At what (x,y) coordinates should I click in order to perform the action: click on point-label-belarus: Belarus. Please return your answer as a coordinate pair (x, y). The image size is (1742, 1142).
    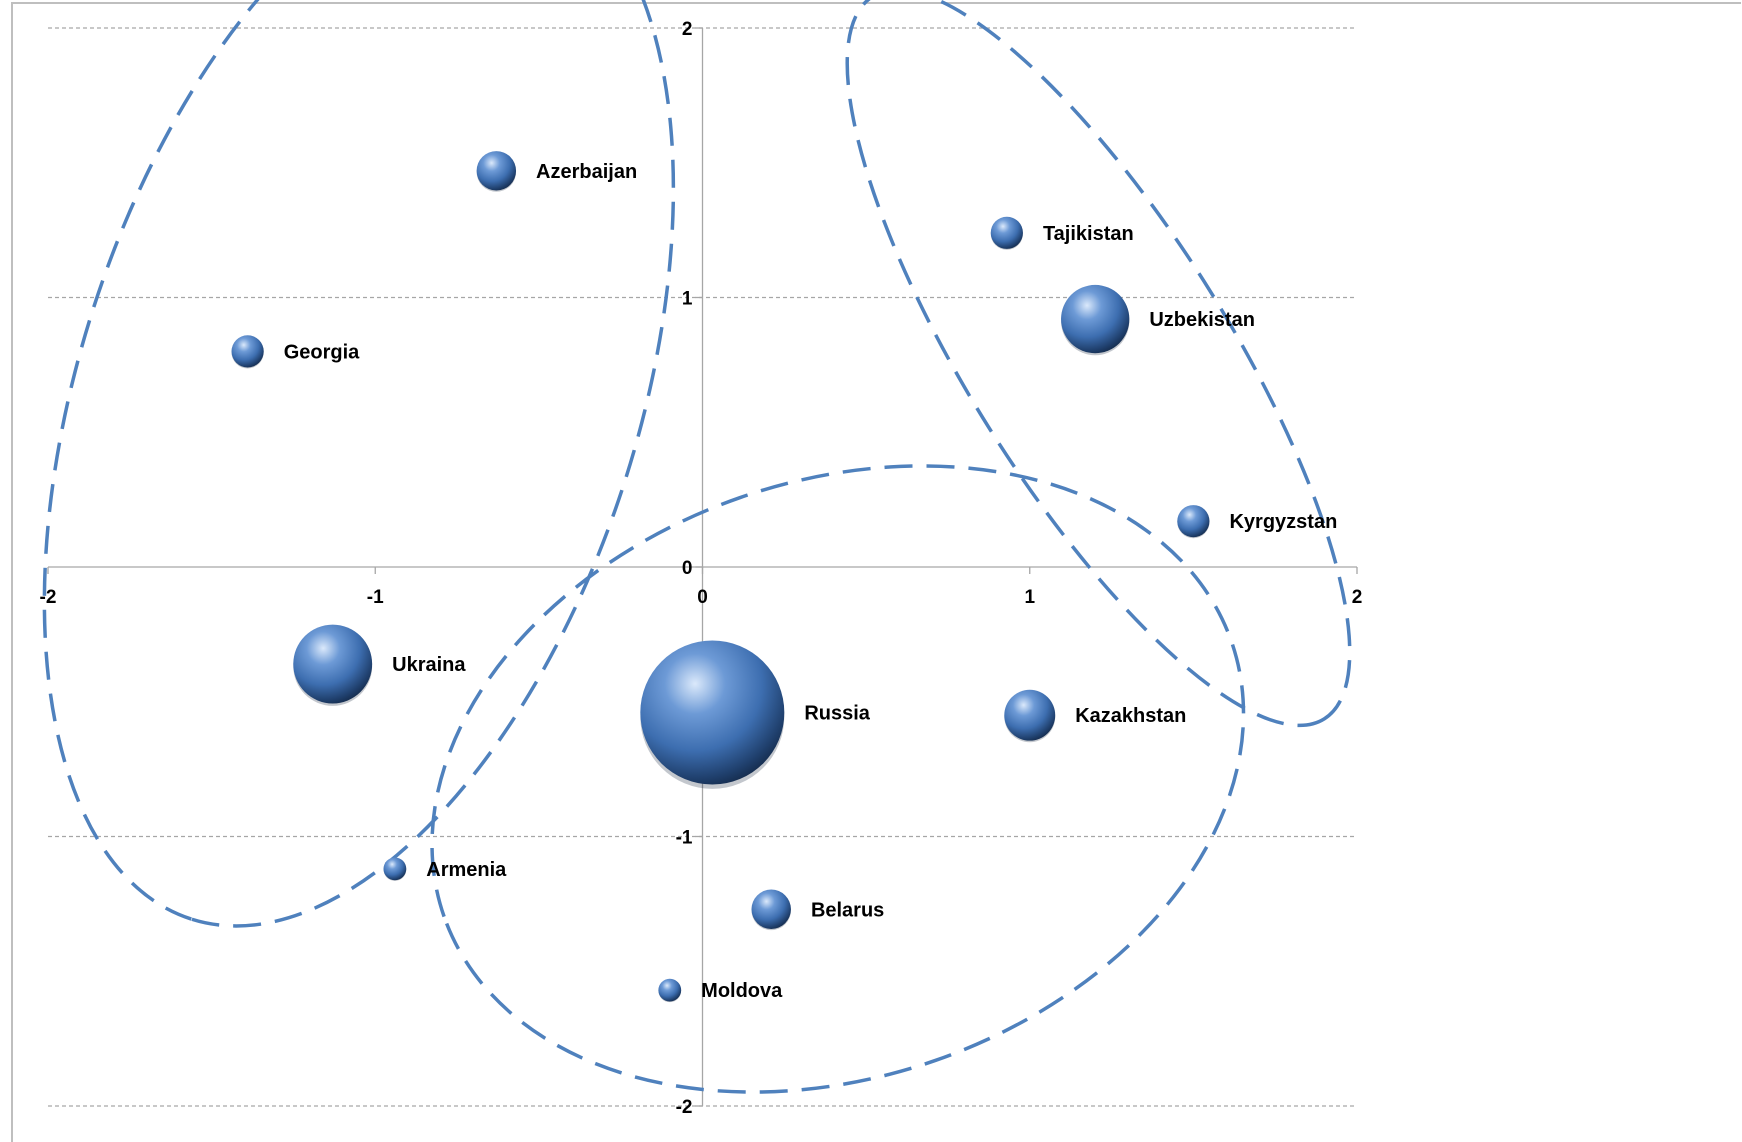
    Looking at the image, I should click on (847, 910).